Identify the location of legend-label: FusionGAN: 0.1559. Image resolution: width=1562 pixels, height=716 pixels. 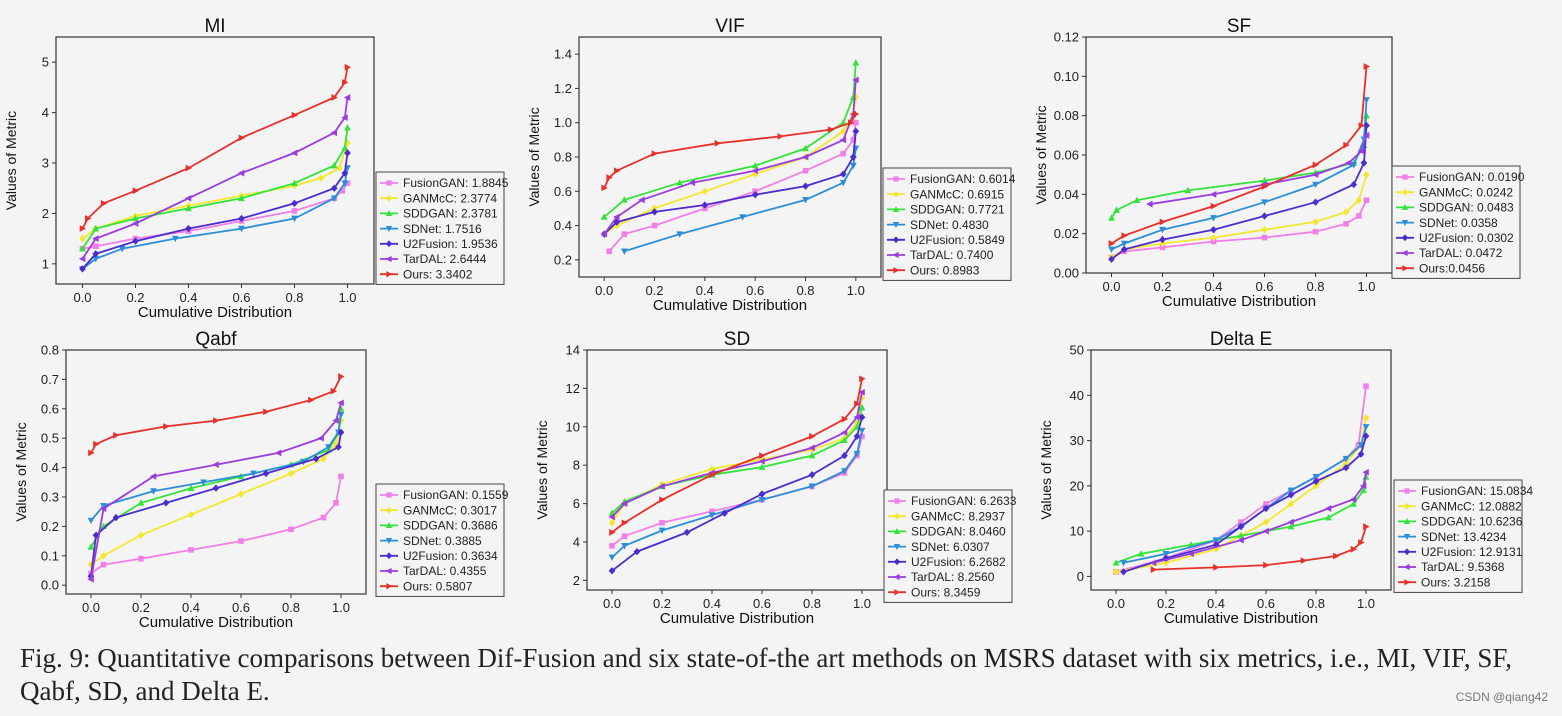
(456, 495).